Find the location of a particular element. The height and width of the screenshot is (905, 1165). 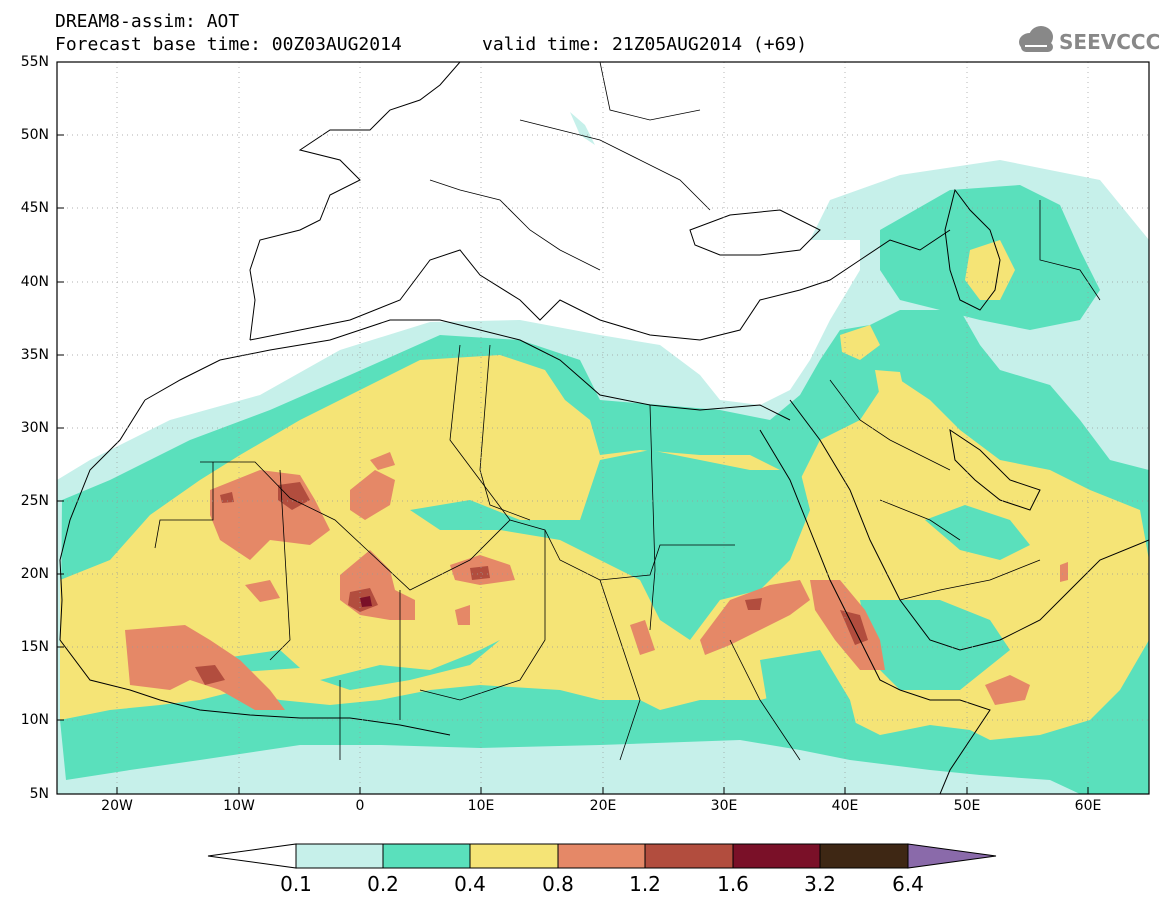

colorbar-swatch-1.2 is located at coordinates (689, 856).